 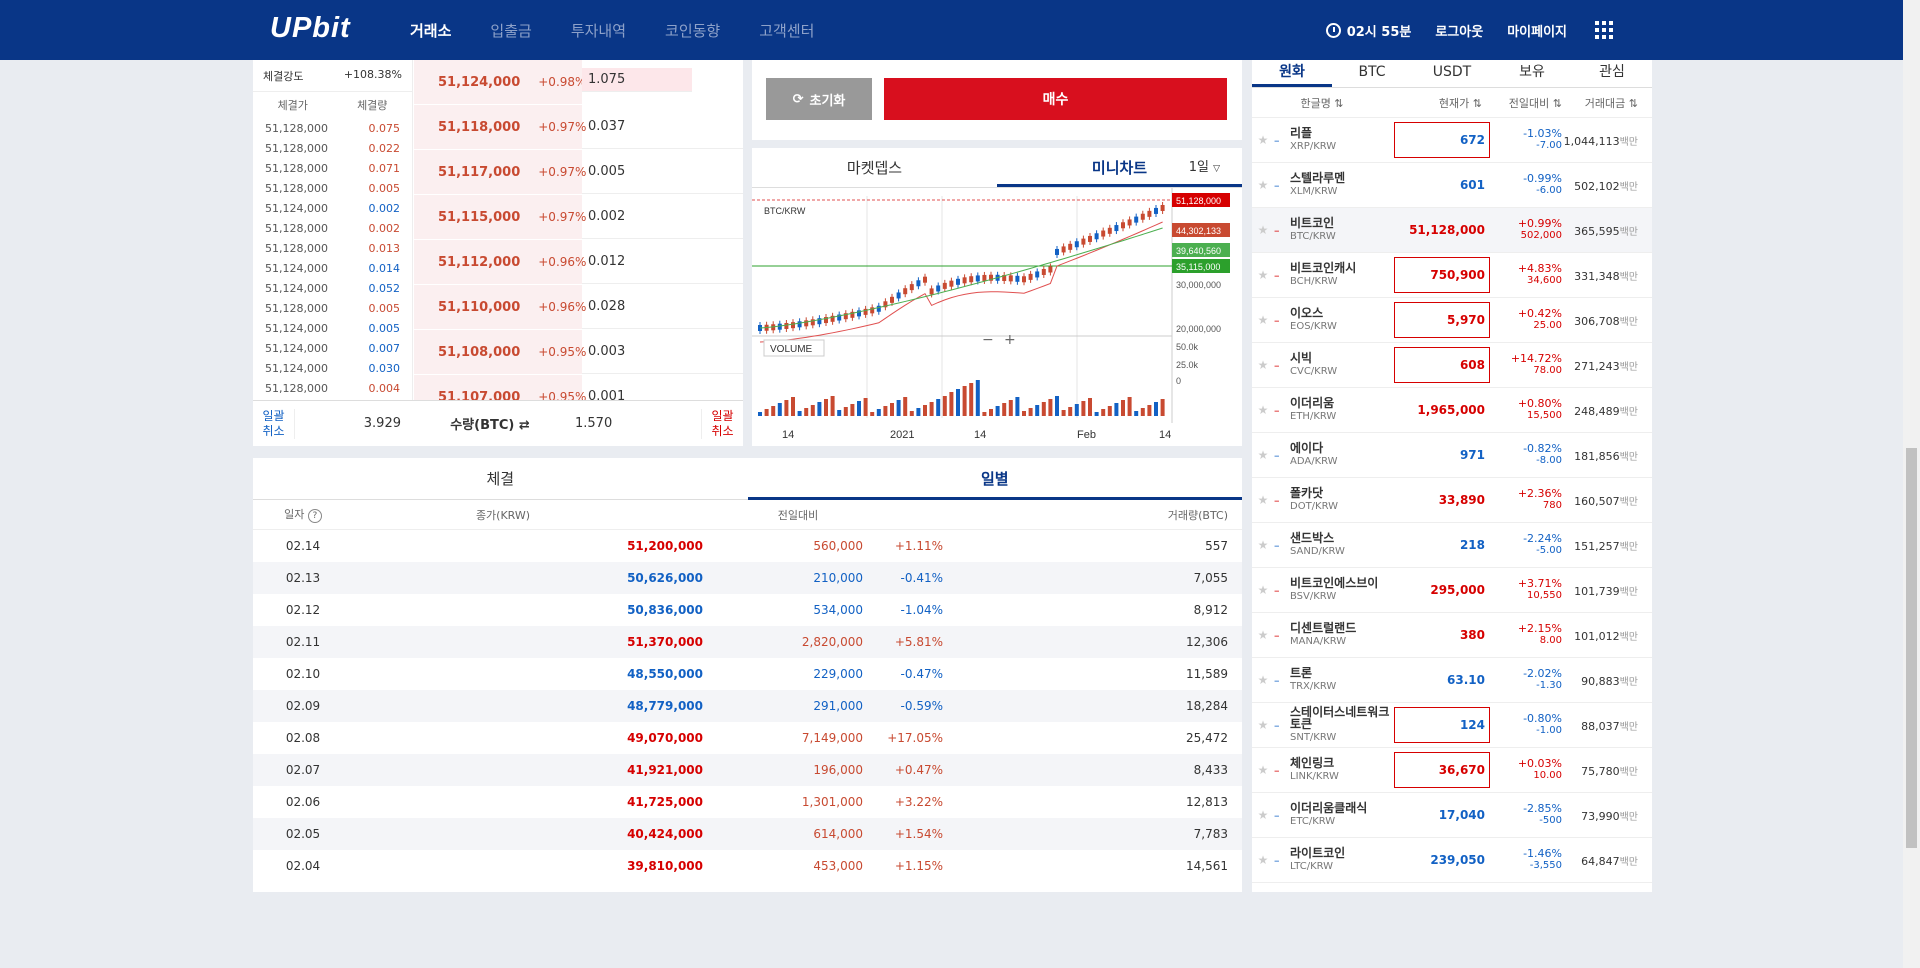 I want to click on ask-price: 51,118,000 +0.97%, so click(x=500, y=127).